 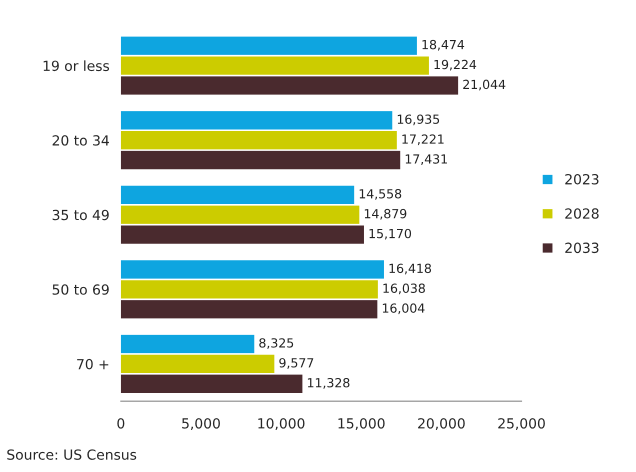 What do you see at coordinates (455, 65) in the screenshot?
I see `data-label: 19,224` at bounding box center [455, 65].